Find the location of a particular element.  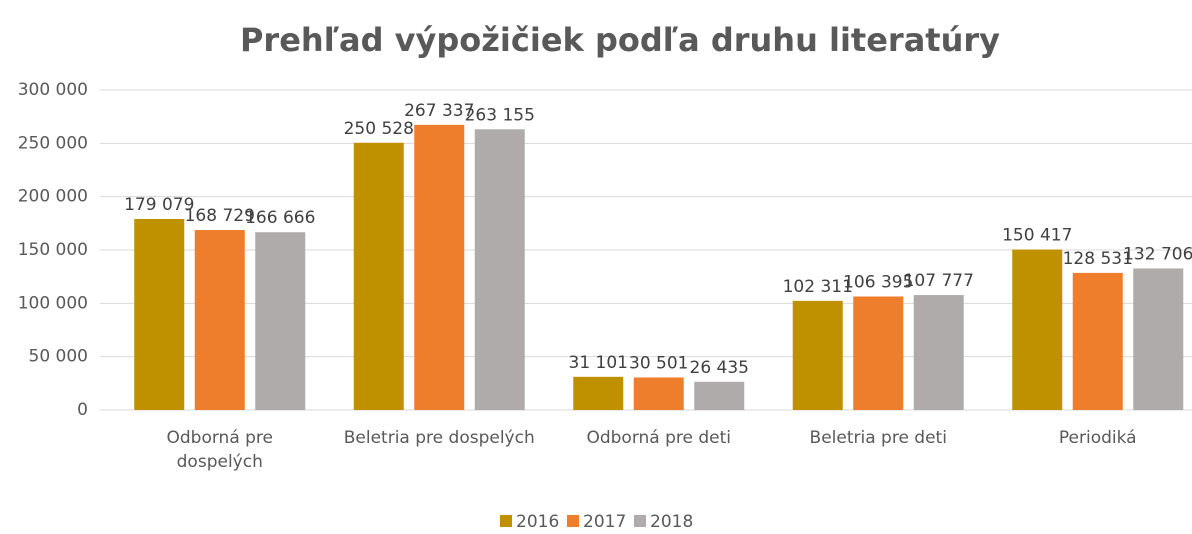

legend-label: 2017 is located at coordinates (604, 522).